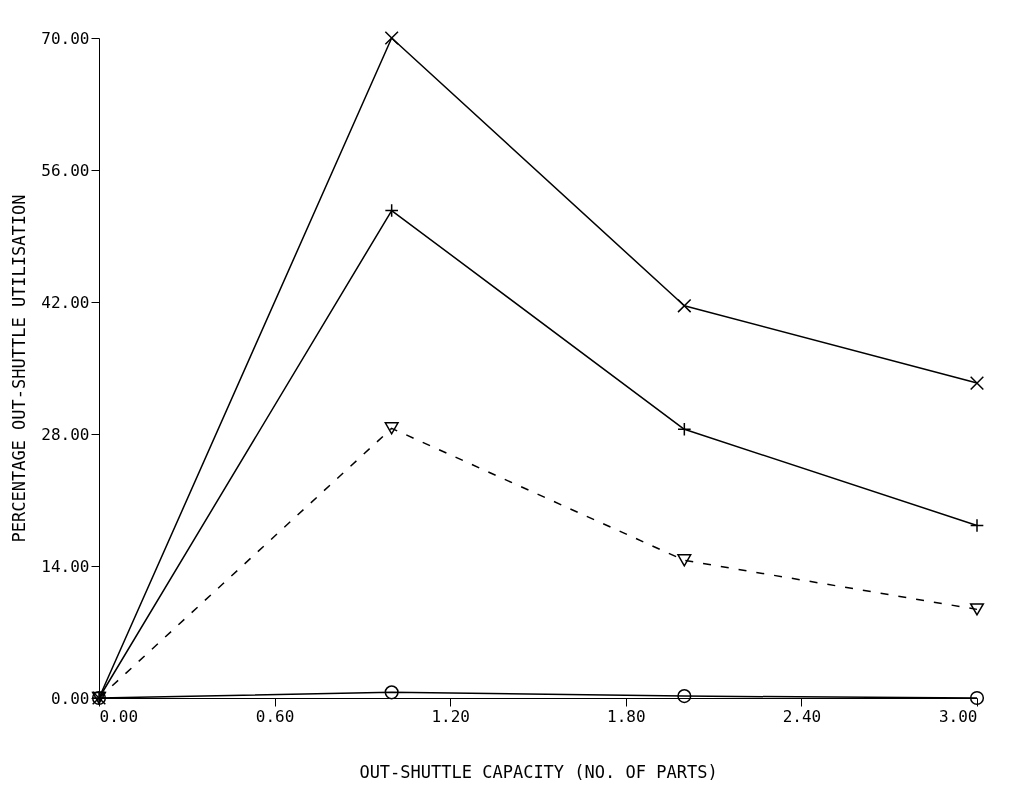  I want to click on x-tick-label: 3.00, so click(958, 716).